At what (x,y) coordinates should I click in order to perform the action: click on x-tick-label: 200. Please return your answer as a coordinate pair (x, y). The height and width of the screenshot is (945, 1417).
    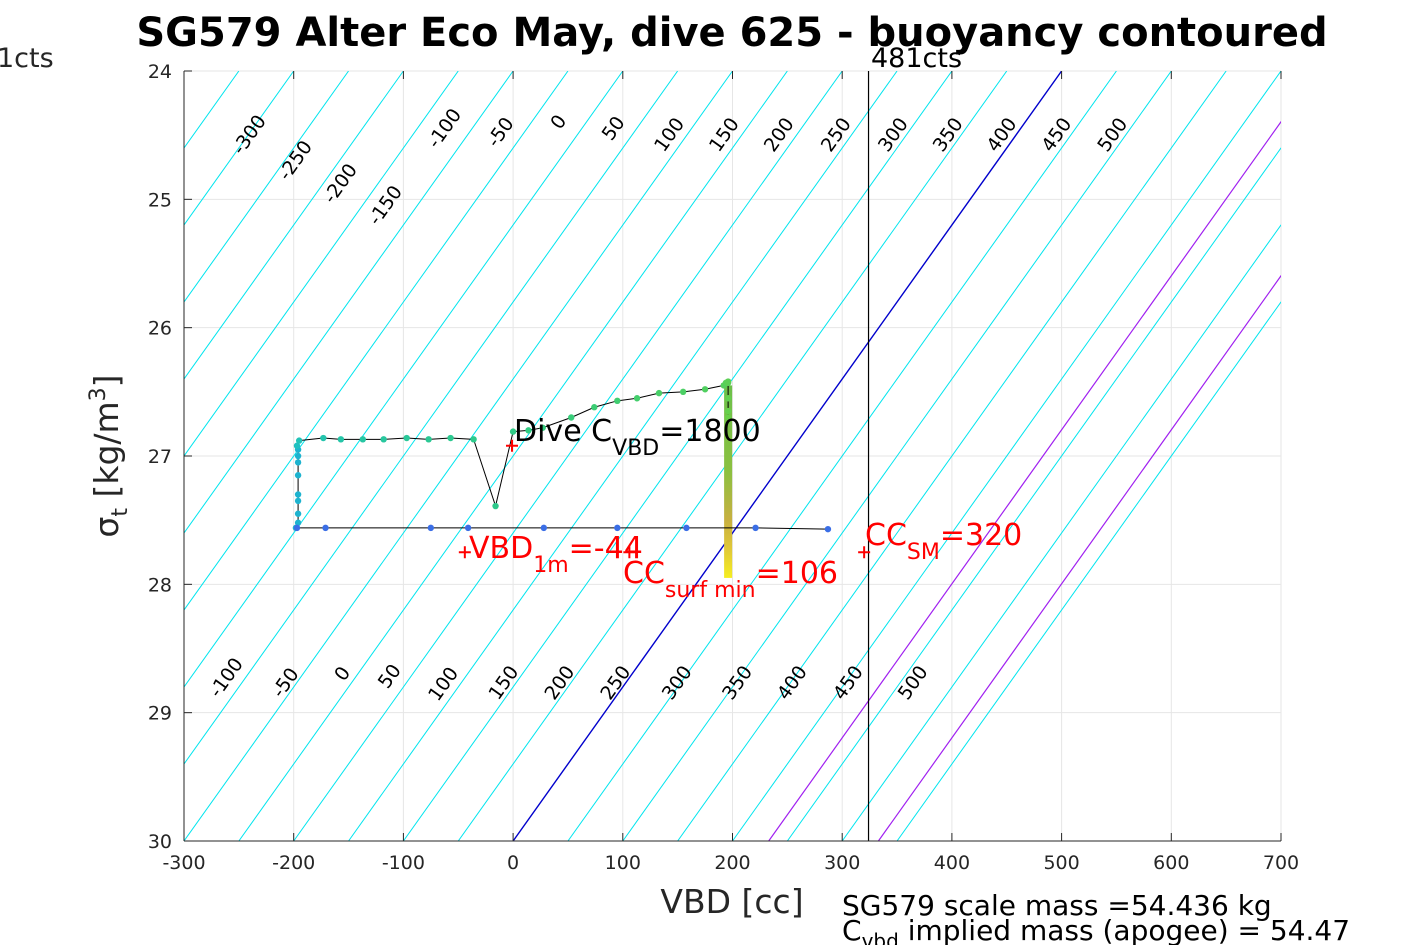
    Looking at the image, I should click on (732, 863).